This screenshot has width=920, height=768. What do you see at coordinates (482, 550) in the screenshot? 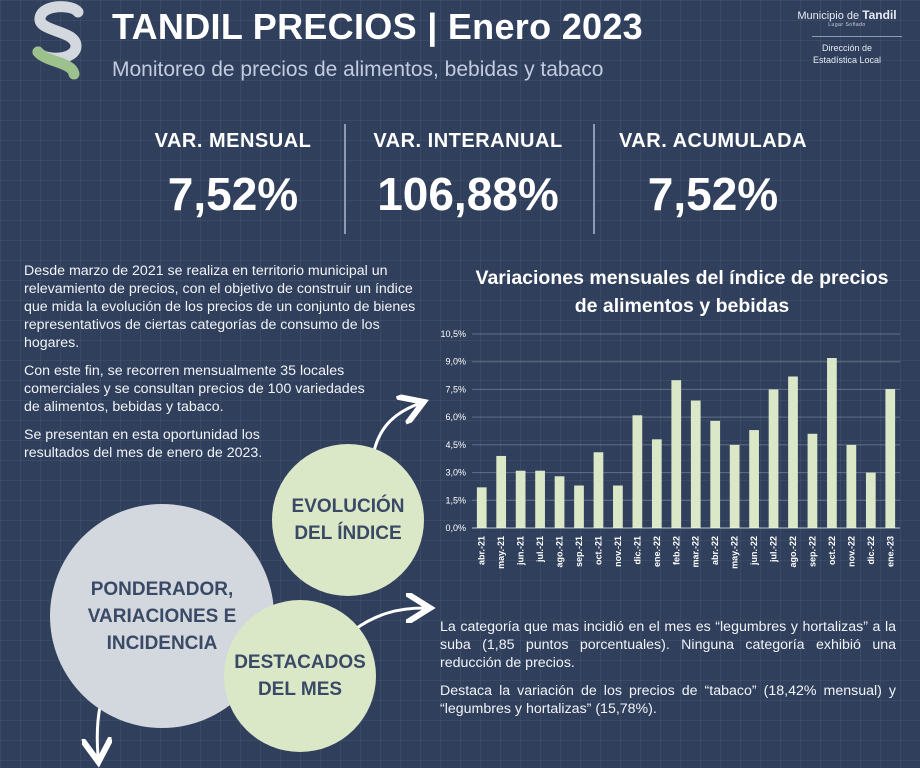
I see `x-tick-label: abr.-21` at bounding box center [482, 550].